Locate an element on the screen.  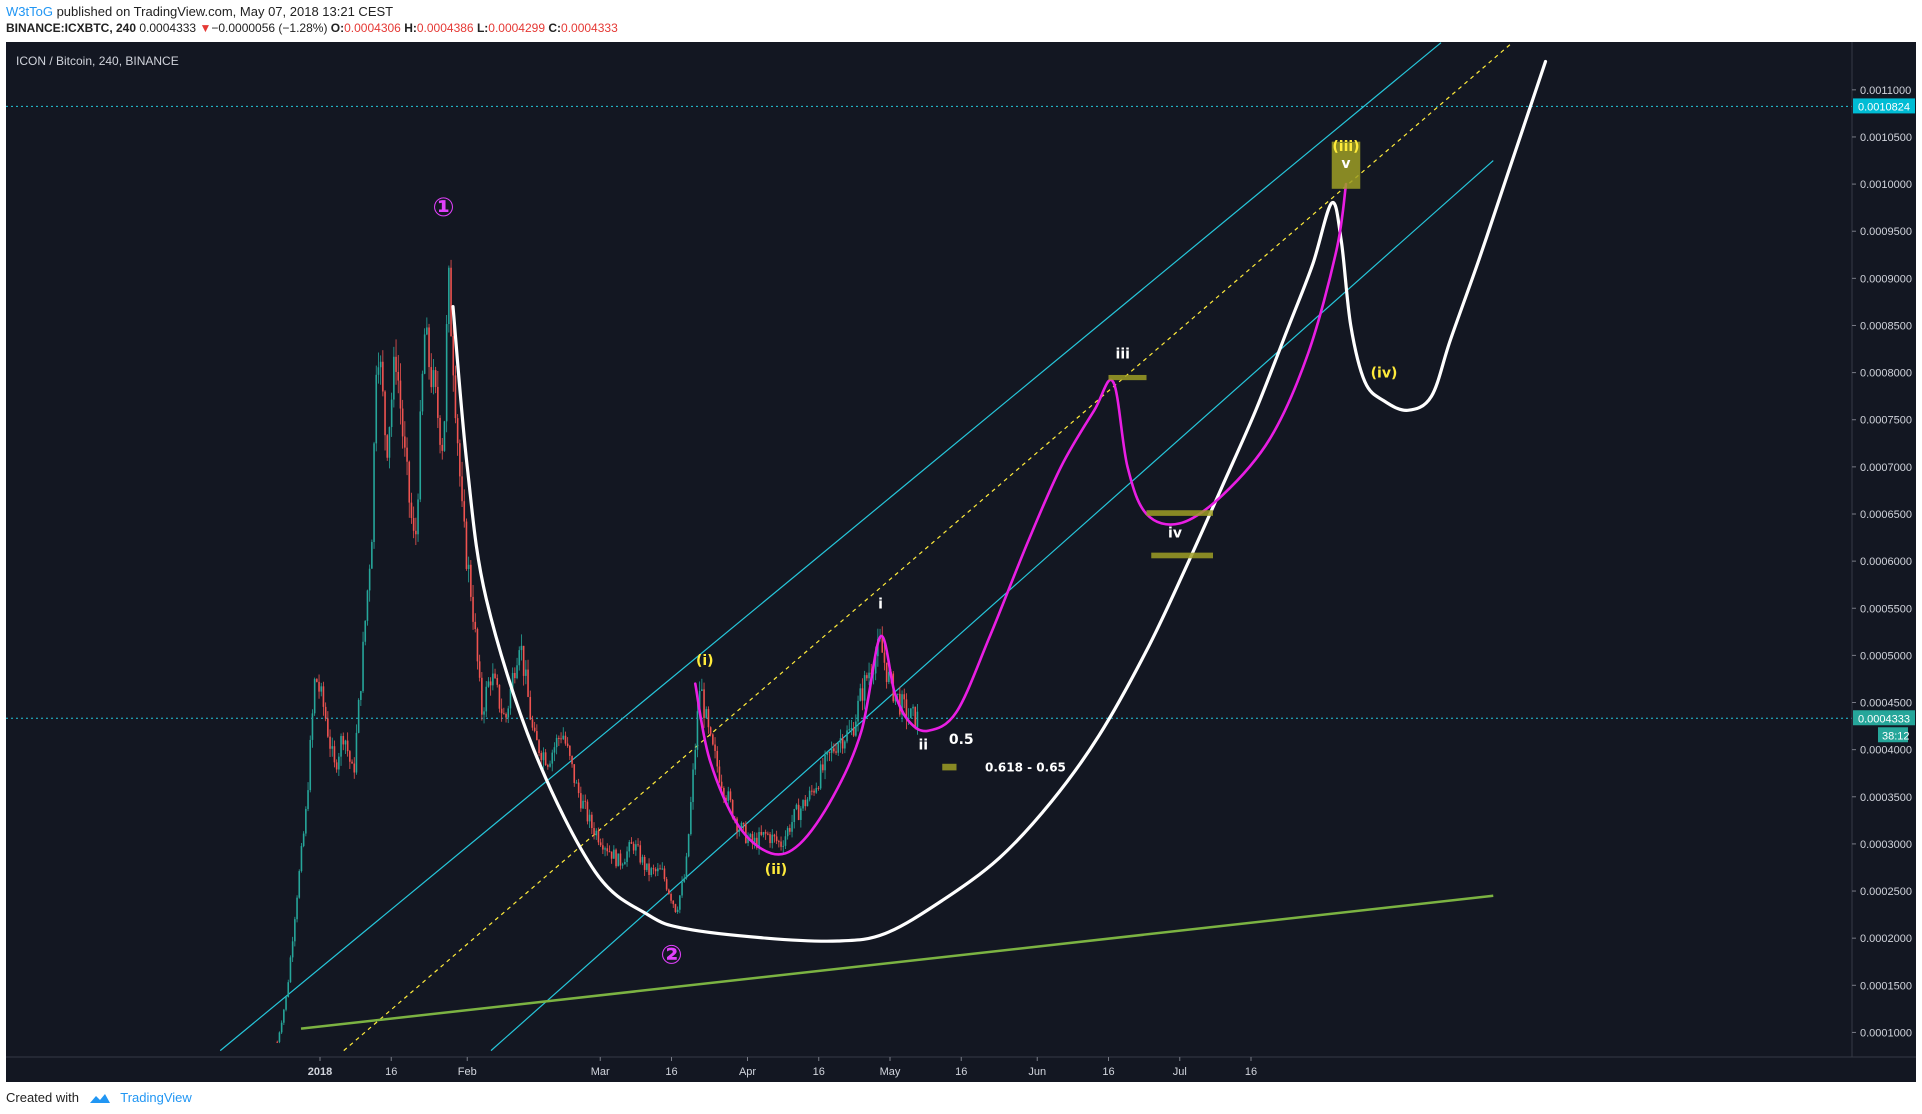
change-value: −0.0000056 (−1.28%) is located at coordinates (269, 28).